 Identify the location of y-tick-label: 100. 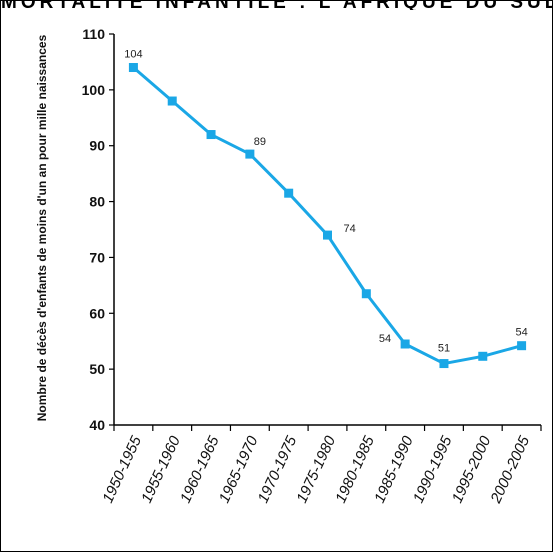
(94, 90).